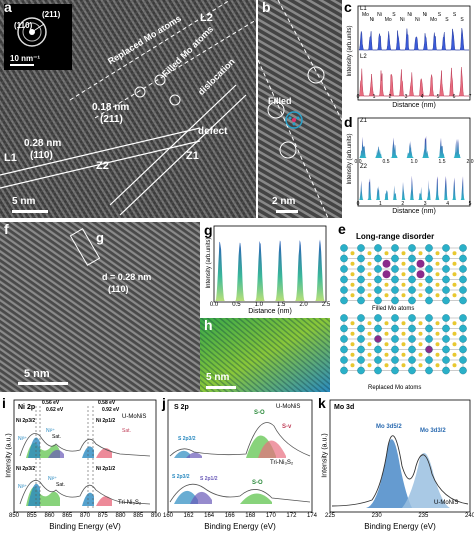 This screenshot has width=474, height=538. Describe the element at coordinates (380, 204) in the screenshot. I see `tick-label: 1` at that location.